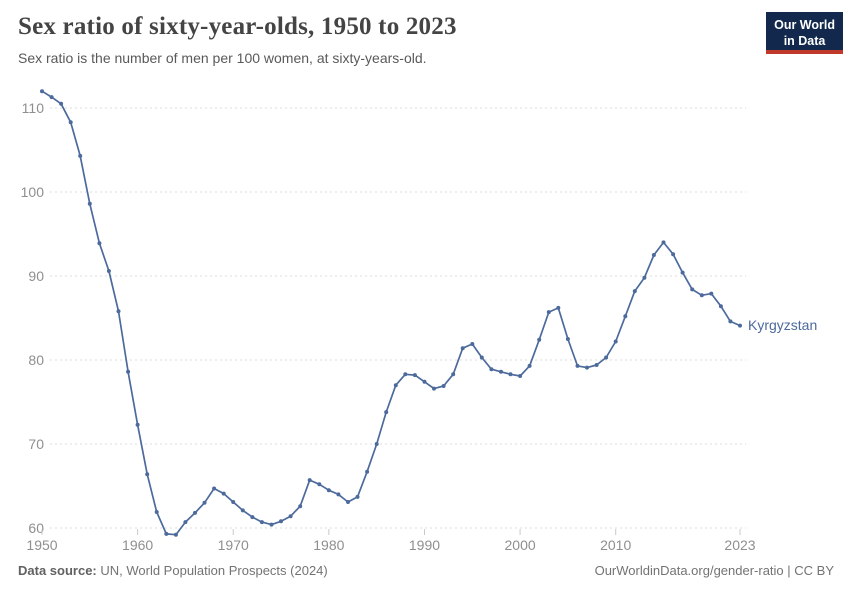  What do you see at coordinates (33, 192) in the screenshot?
I see `y-tick-label: 100` at bounding box center [33, 192].